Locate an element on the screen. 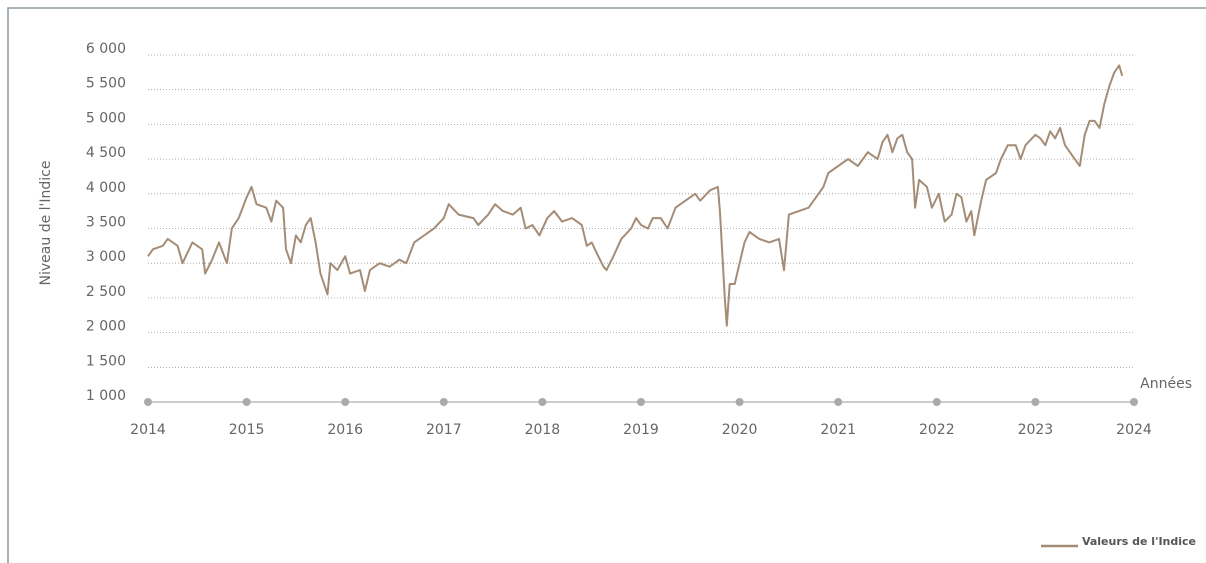 The width and height of the screenshot is (1206, 563). y-axis-label: Niveau de l'Indice is located at coordinates (46, 223).